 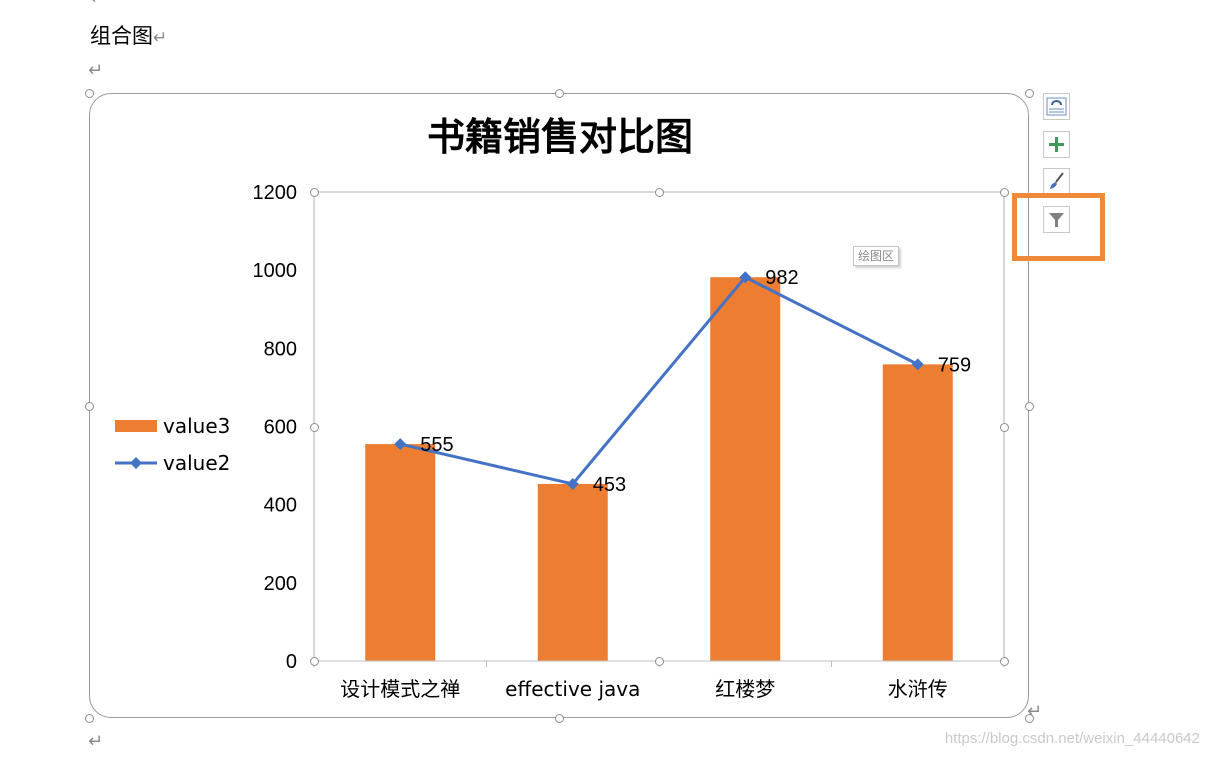 I want to click on plus-icon, so click(x=1056, y=144).